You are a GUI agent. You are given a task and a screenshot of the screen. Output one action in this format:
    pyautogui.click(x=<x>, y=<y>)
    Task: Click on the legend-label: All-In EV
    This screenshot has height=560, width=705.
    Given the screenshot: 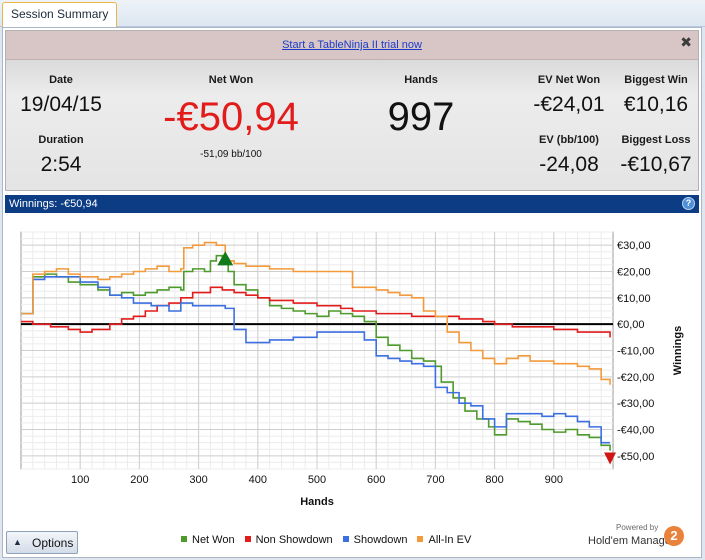 What is the action you would take?
    pyautogui.click(x=450, y=540)
    